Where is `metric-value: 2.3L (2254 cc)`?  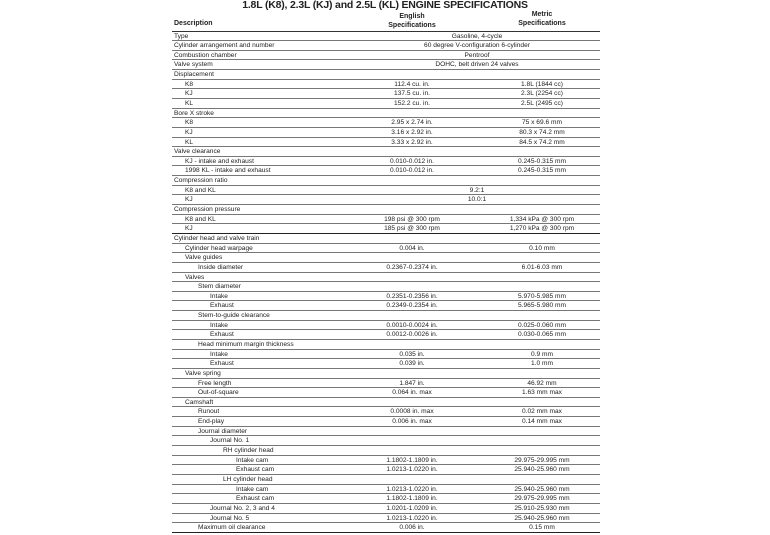
metric-value: 2.3L (2254 cc) is located at coordinates (542, 94).